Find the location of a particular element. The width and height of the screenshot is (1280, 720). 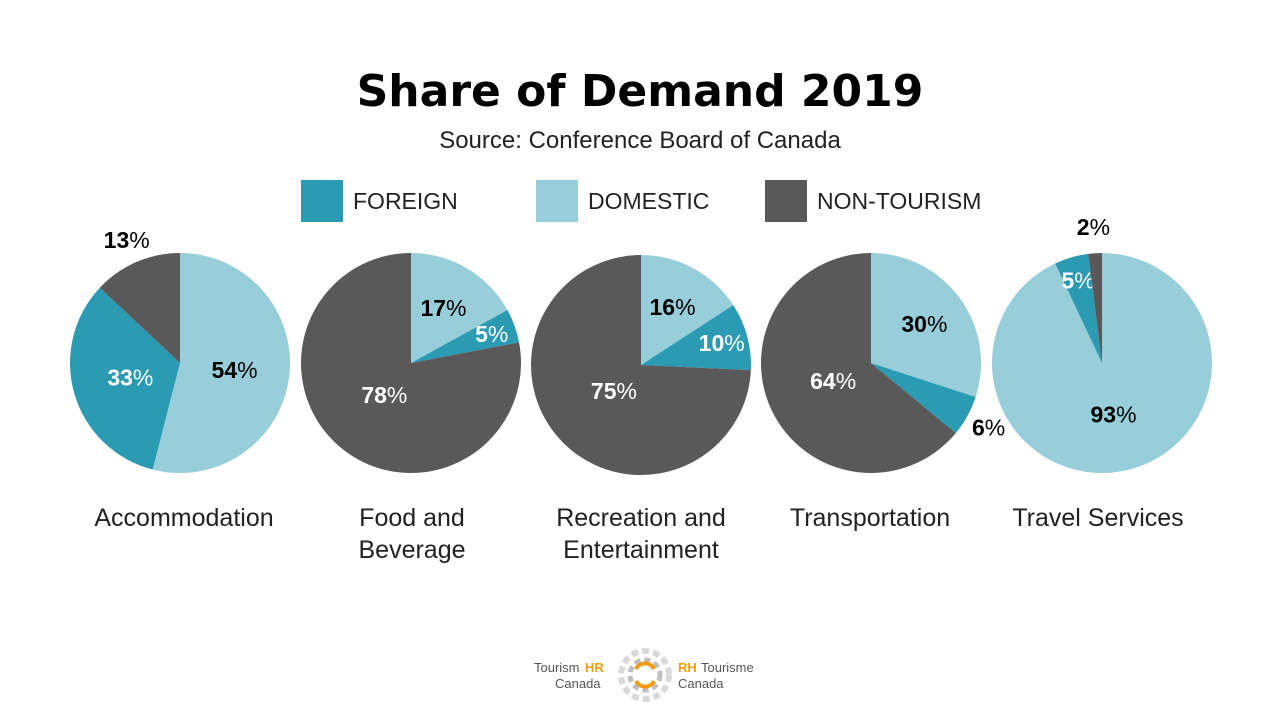

data-label-food-and-beverage-non-tourism: 78% is located at coordinates (384, 395).